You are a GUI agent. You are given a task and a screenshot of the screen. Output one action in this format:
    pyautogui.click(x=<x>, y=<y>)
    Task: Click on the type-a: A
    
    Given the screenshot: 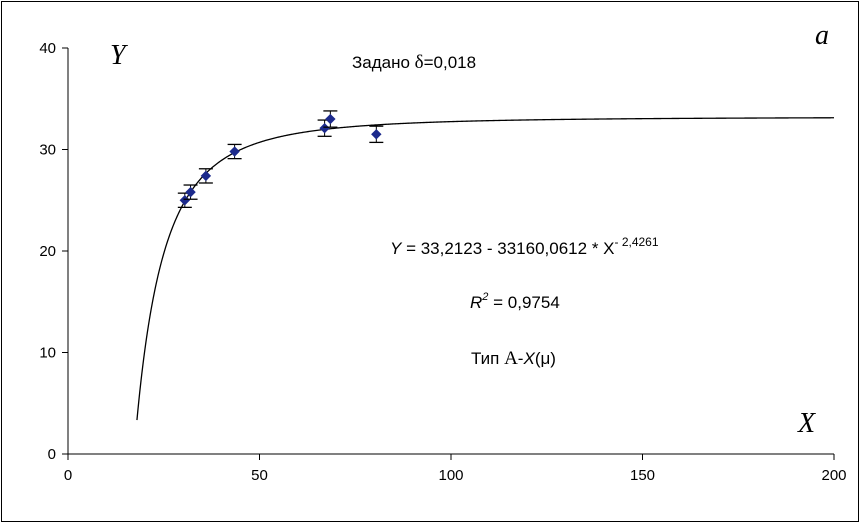 What is the action you would take?
    pyautogui.click(x=511, y=358)
    